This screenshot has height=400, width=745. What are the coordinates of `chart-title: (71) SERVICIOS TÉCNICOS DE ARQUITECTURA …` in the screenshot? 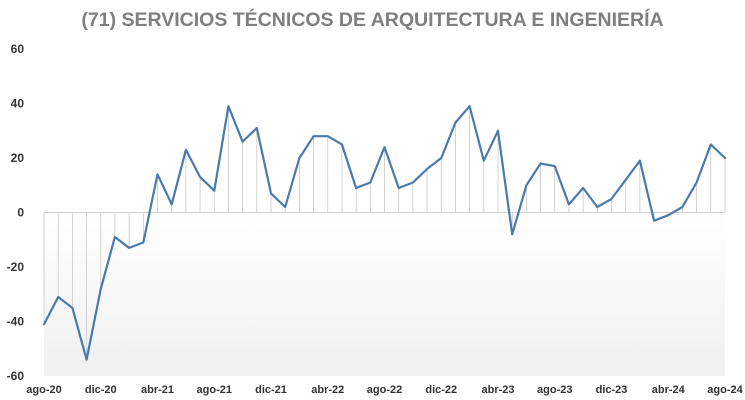 It's located at (372, 20).